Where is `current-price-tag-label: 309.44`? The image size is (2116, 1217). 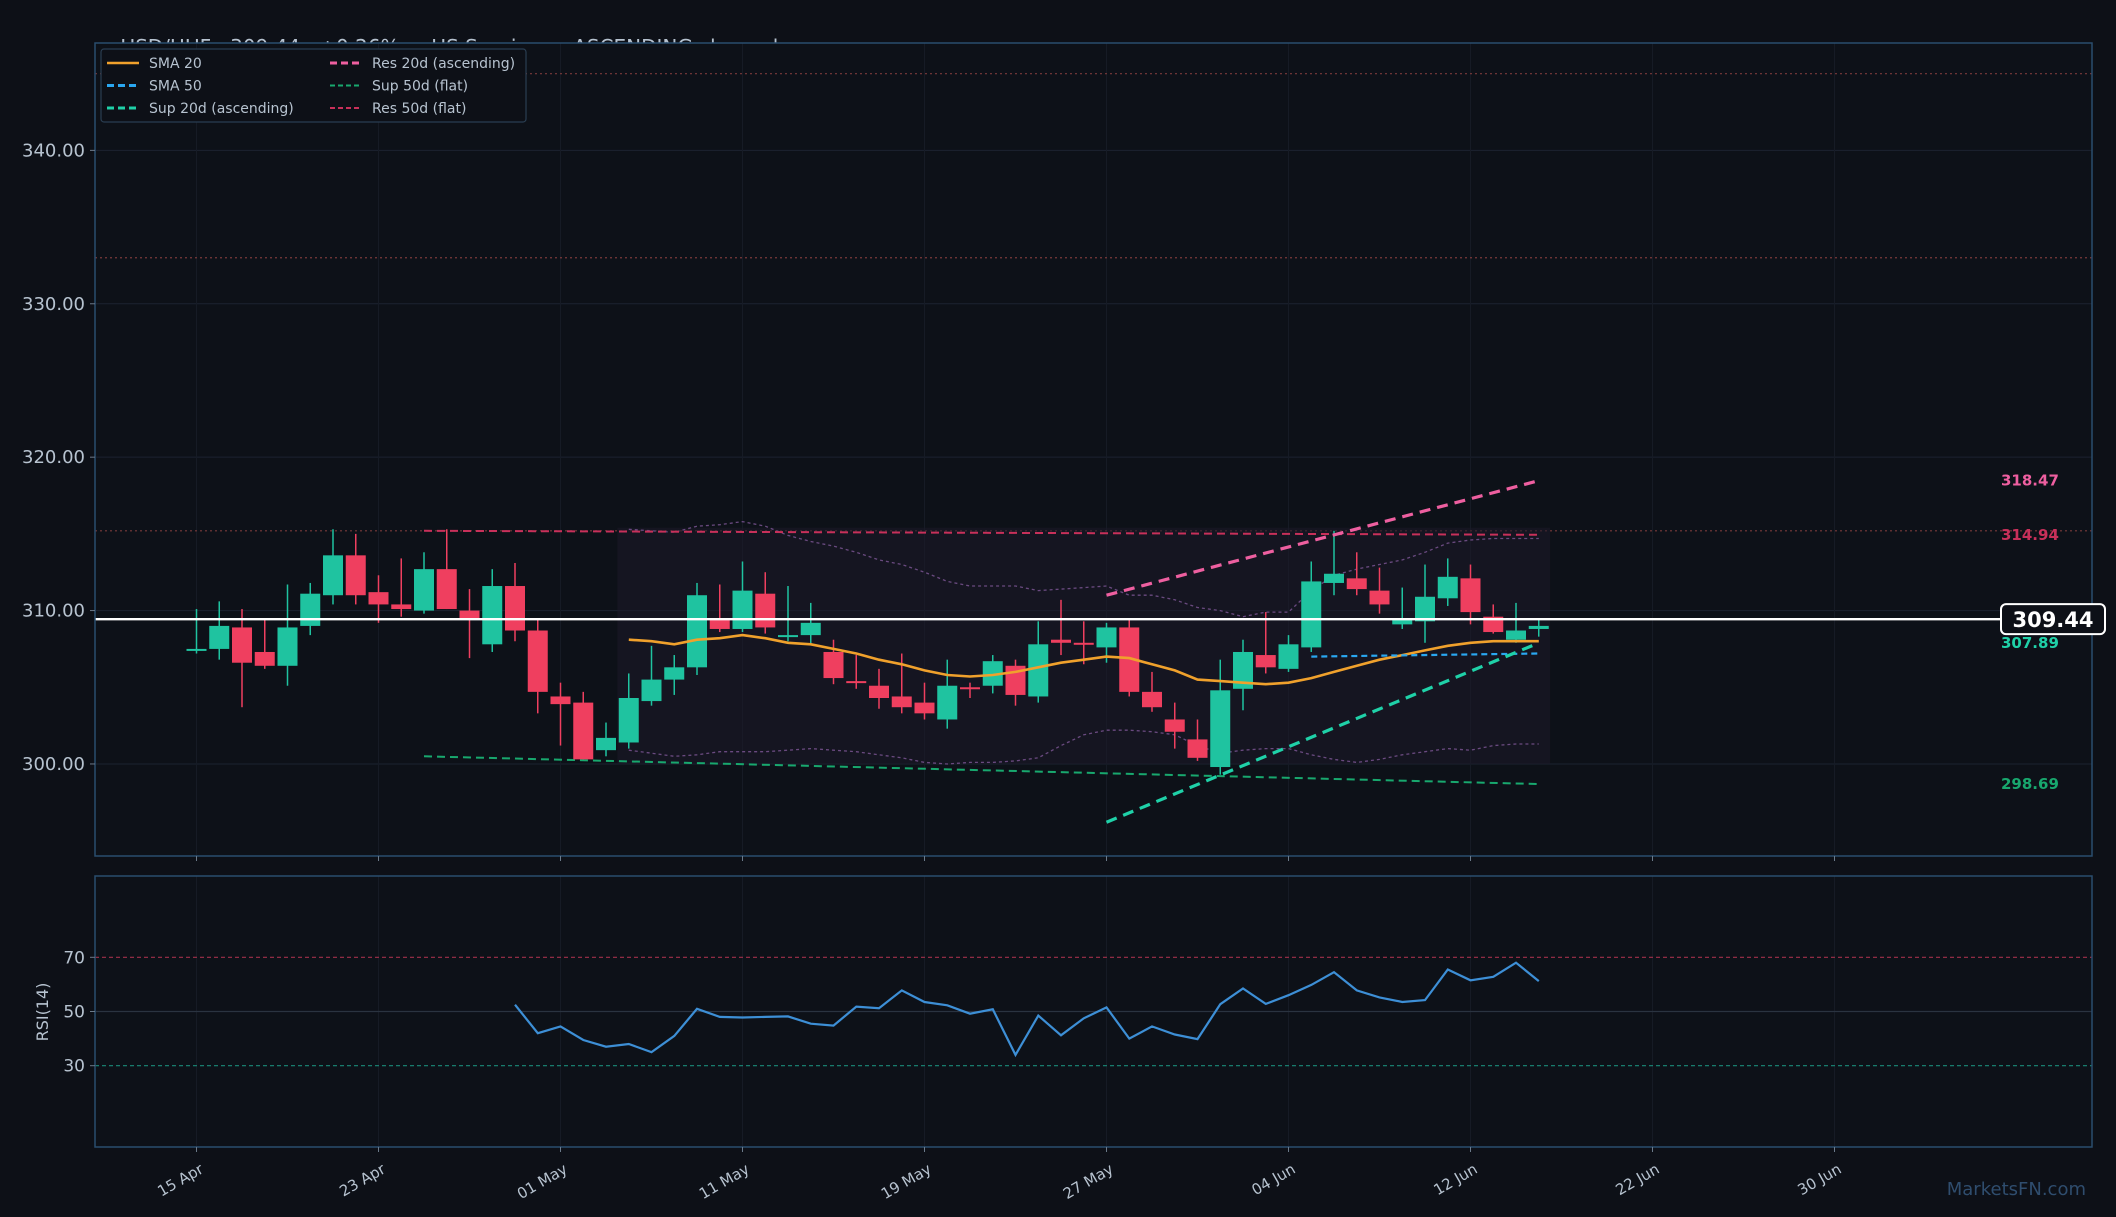
current-price-tag-label: 309.44 is located at coordinates (2052, 620).